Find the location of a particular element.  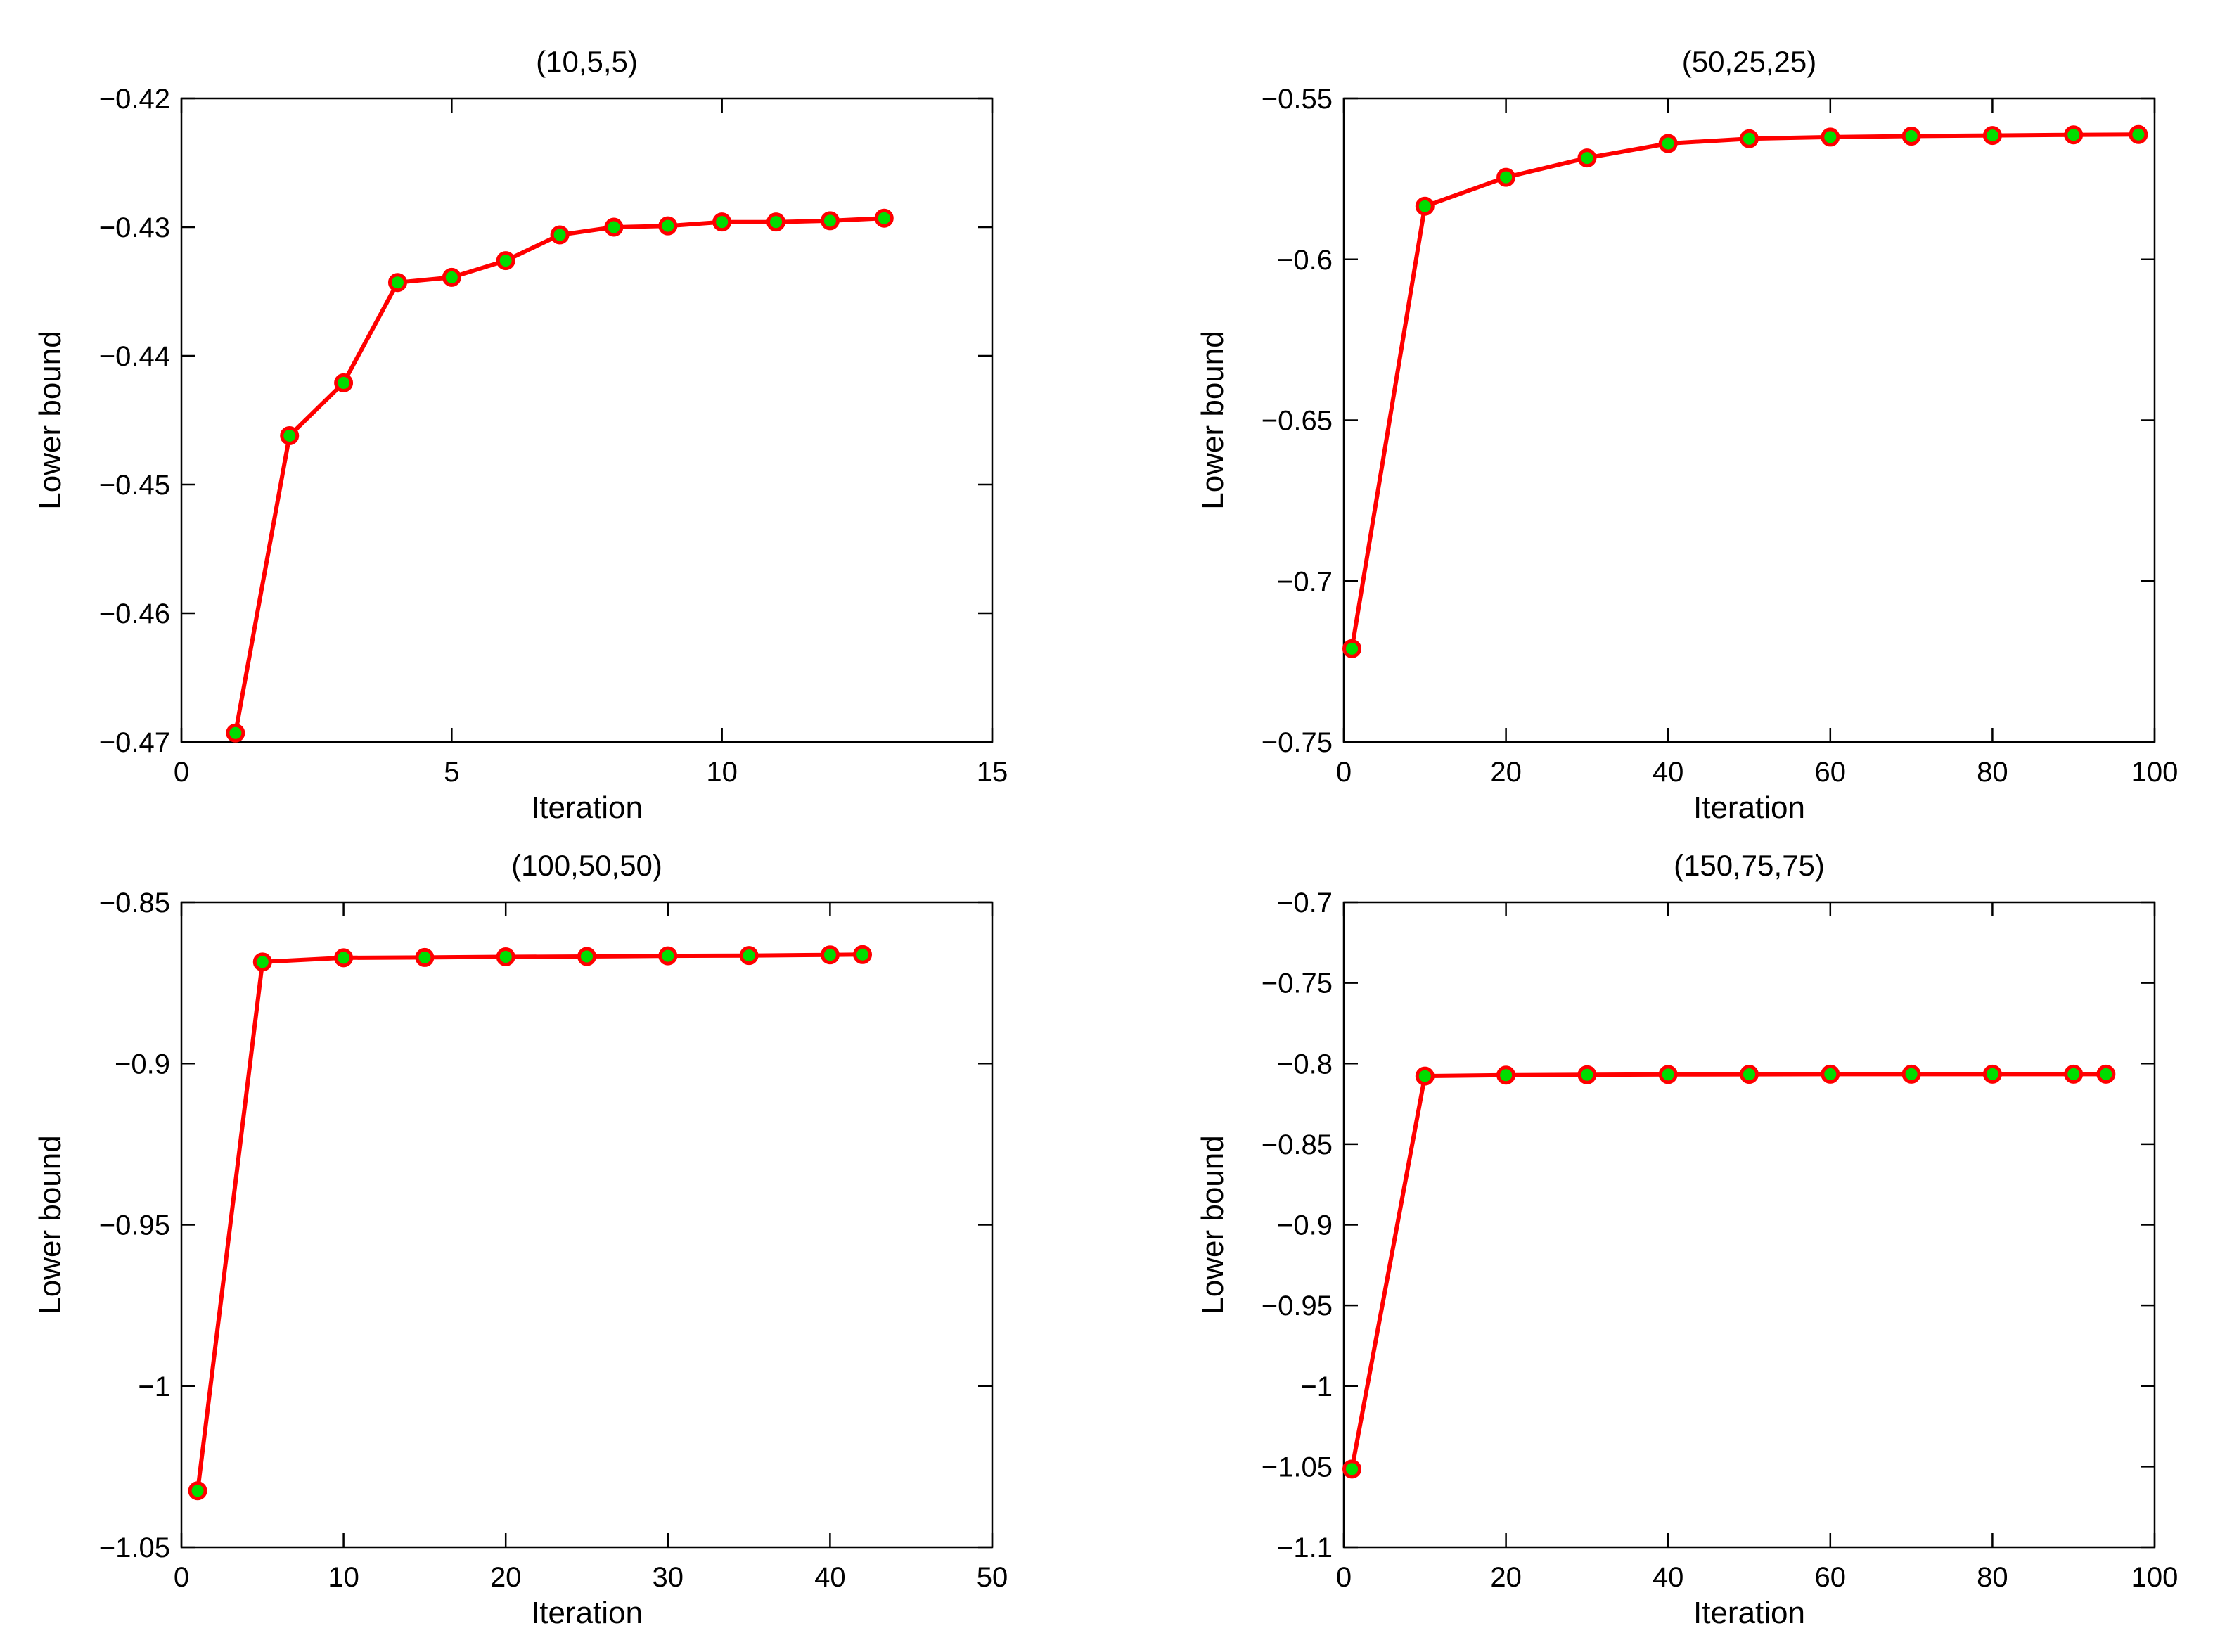

subplot-1-x-tick-label: 5 is located at coordinates (451, 772).